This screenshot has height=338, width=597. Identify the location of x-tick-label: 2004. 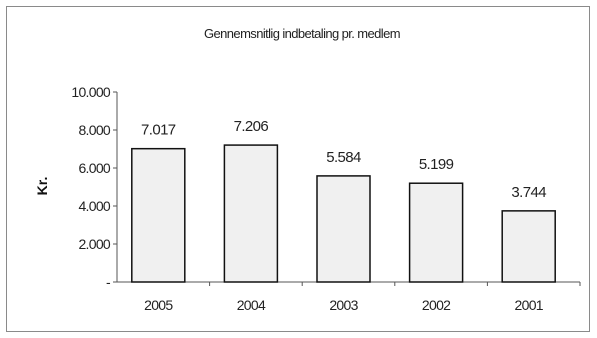
(251, 305).